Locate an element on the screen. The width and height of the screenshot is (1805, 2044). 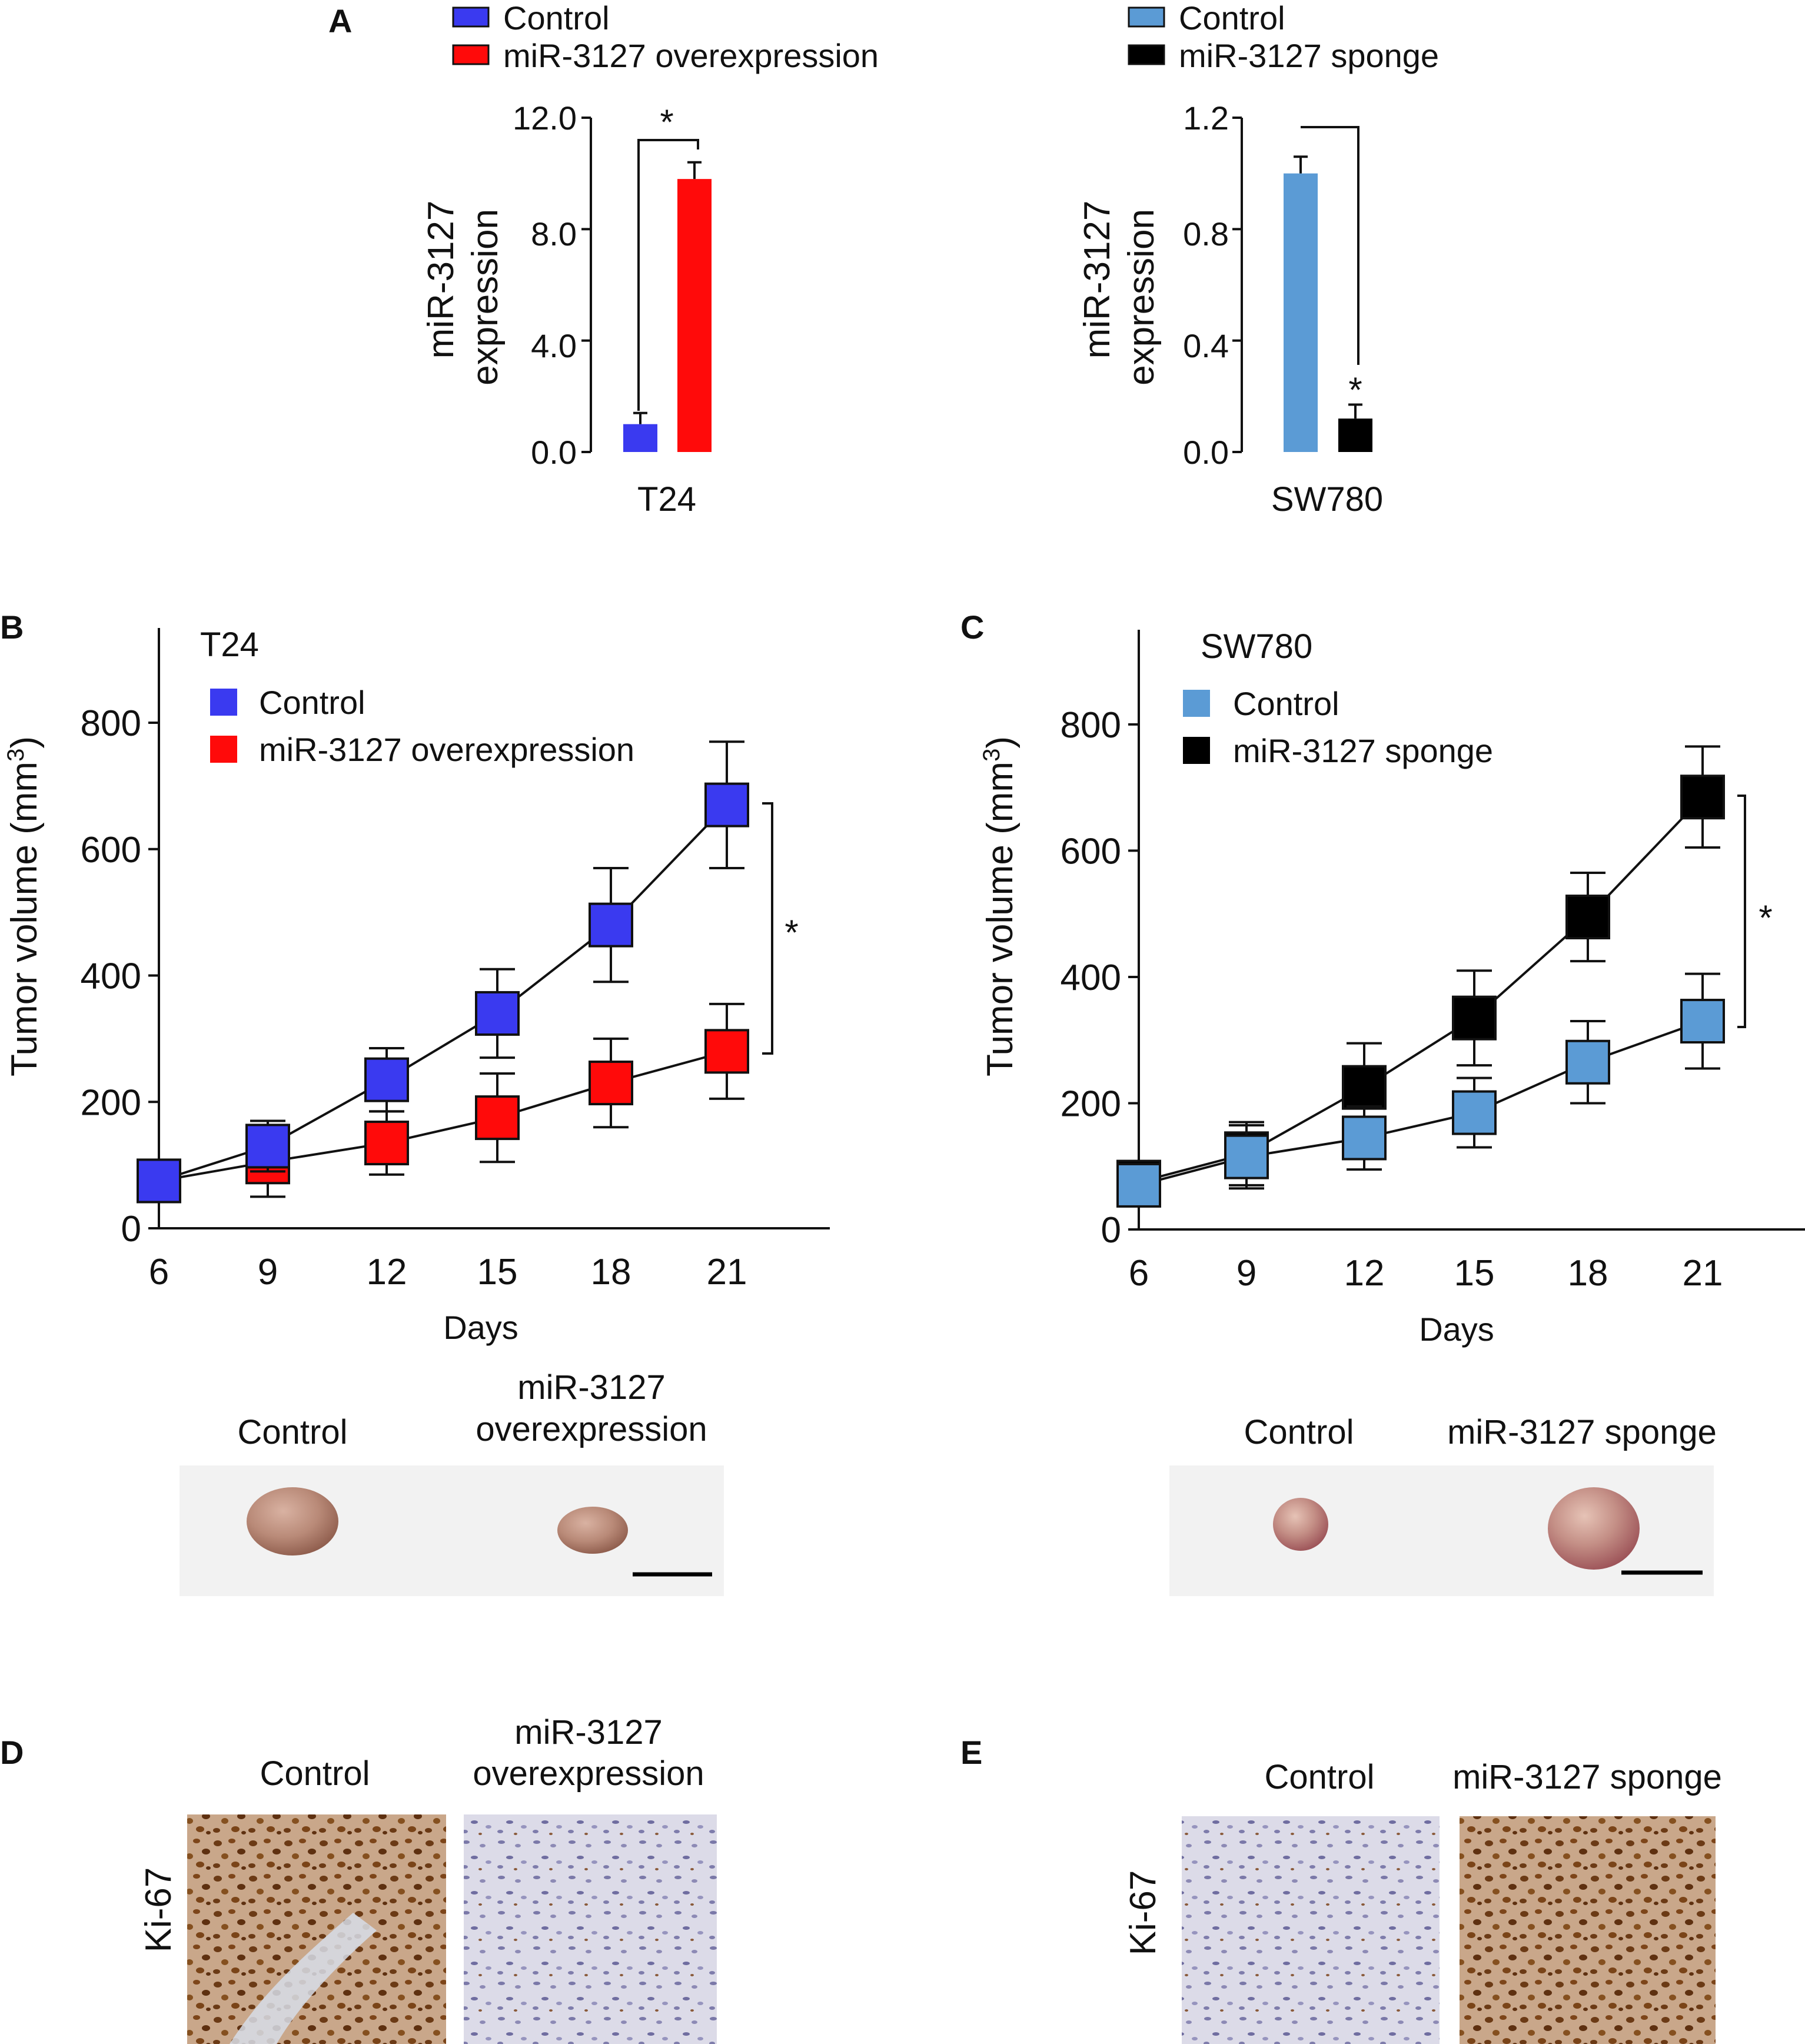
photo-label-treatment-line1: miR-3127 is located at coordinates (591, 1387).